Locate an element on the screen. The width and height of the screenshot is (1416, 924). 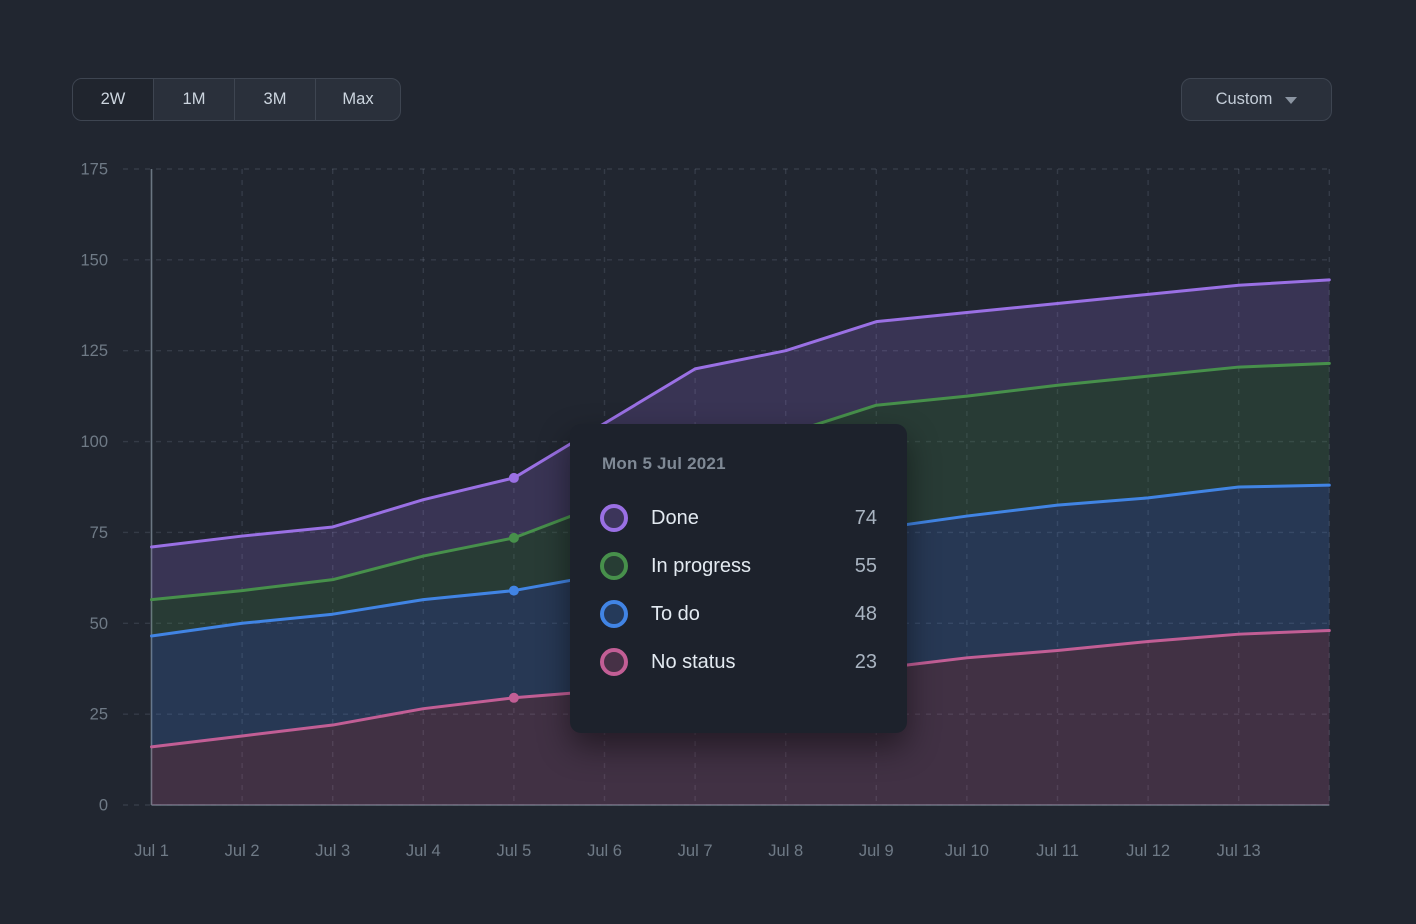
tooltip-row-to-do: To do 48 is located at coordinates (738, 614).